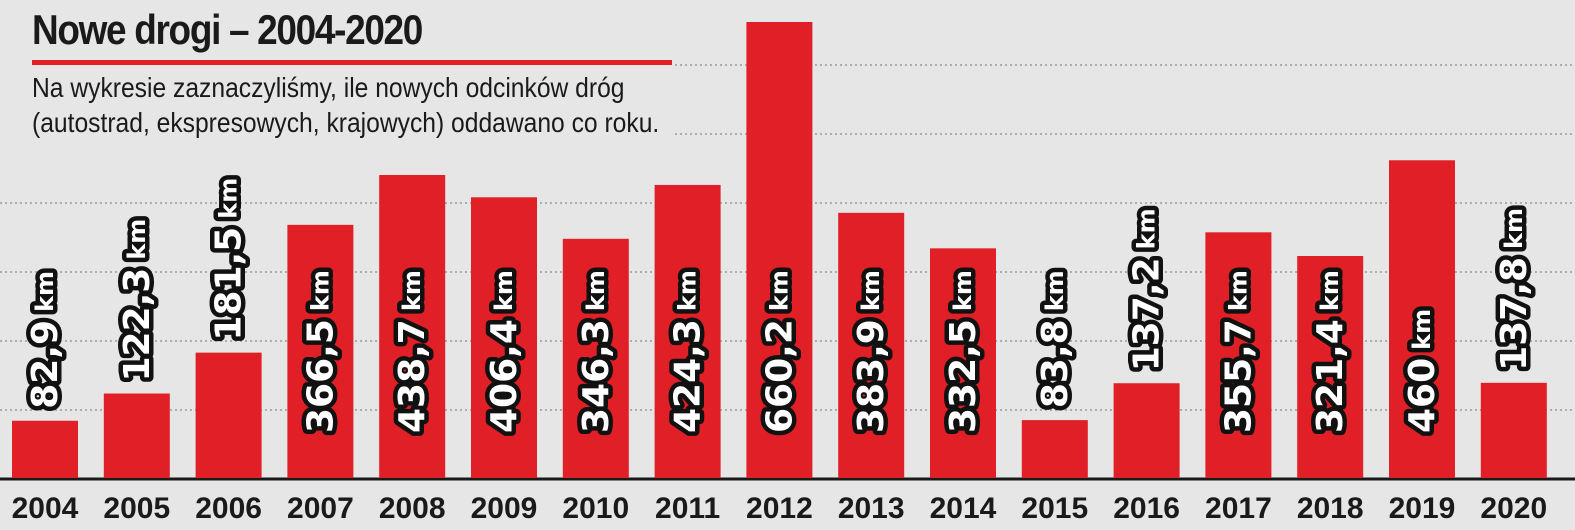  Describe the element at coordinates (1146, 508) in the screenshot. I see `x-tick-label-2016: 2016` at that location.